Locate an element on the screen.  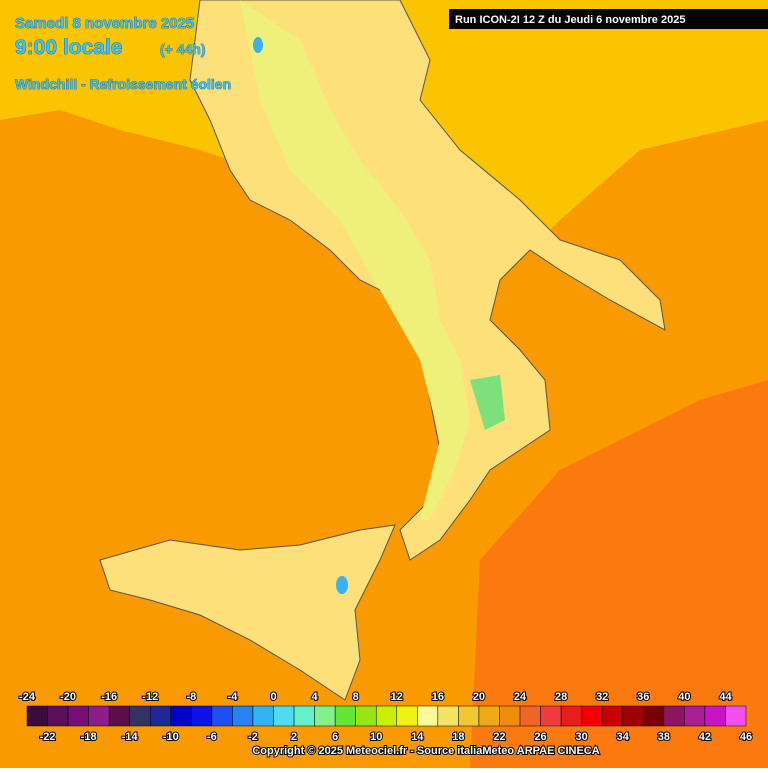
legend-tick: -2 is located at coordinates (253, 737).